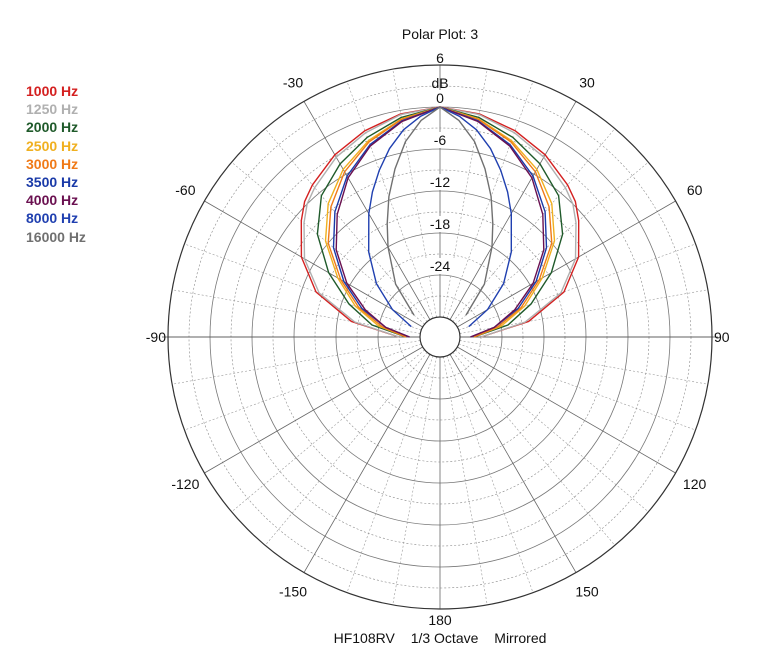  What do you see at coordinates (52, 145) in the screenshot?
I see `legend-item: 2500 Hz` at bounding box center [52, 145].